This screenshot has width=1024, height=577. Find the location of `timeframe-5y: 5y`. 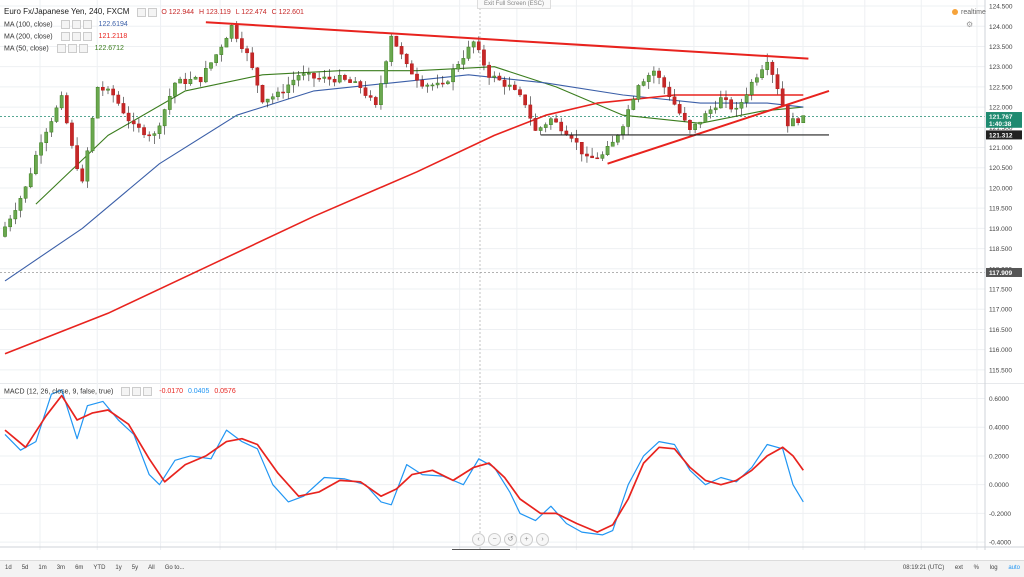

timeframe-5y: 5y is located at coordinates (135, 568).